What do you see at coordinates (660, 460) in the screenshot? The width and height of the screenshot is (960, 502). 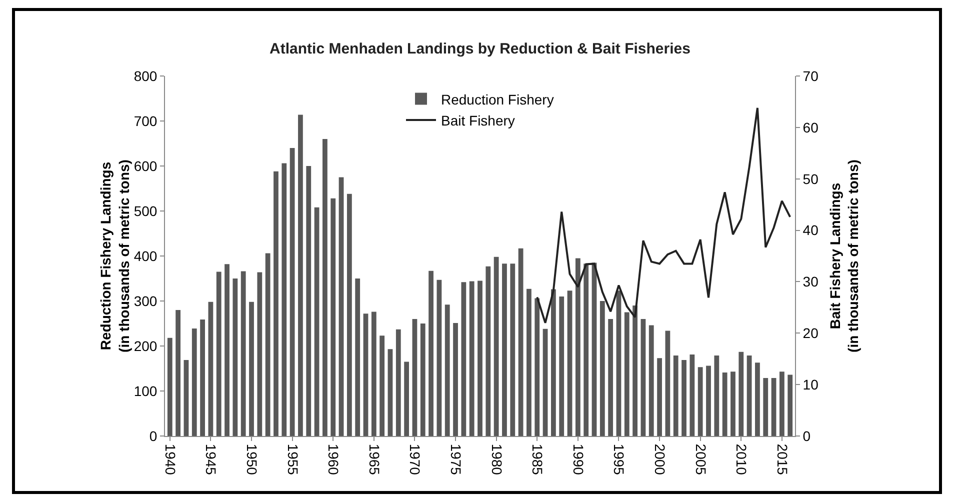 I see `x-tick-label: 2000` at bounding box center [660, 460].